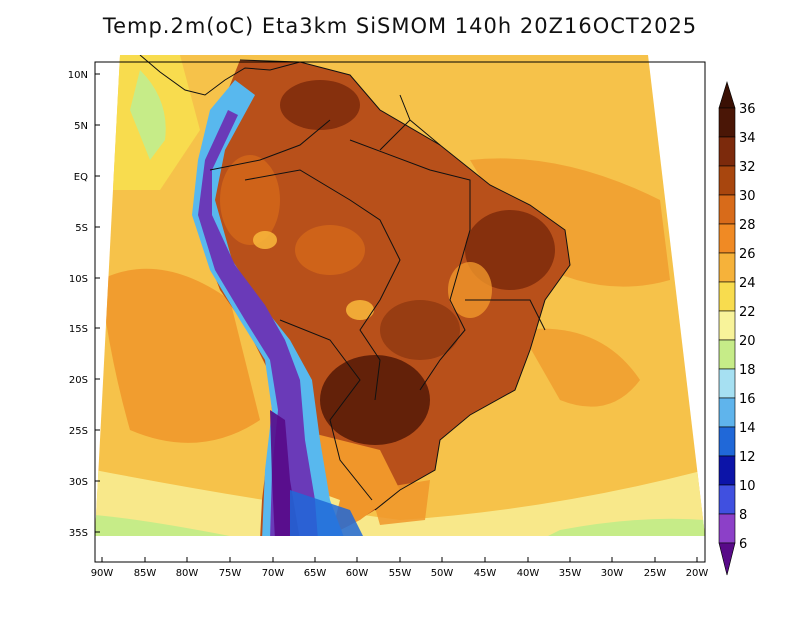 The image size is (800, 618). Describe the element at coordinates (81, 228) in the screenshot. I see `lat-tick: 5S` at that location.